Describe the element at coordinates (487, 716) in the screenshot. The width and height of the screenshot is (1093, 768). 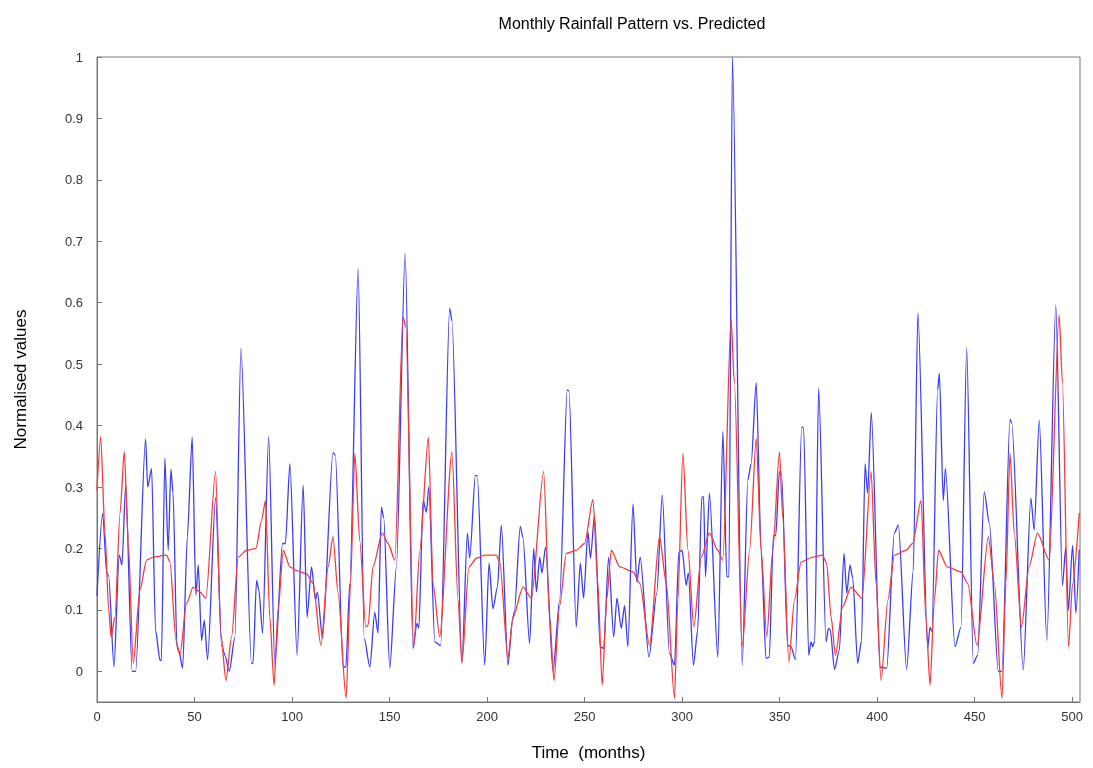
I see `x-tick-label: 200` at that location.